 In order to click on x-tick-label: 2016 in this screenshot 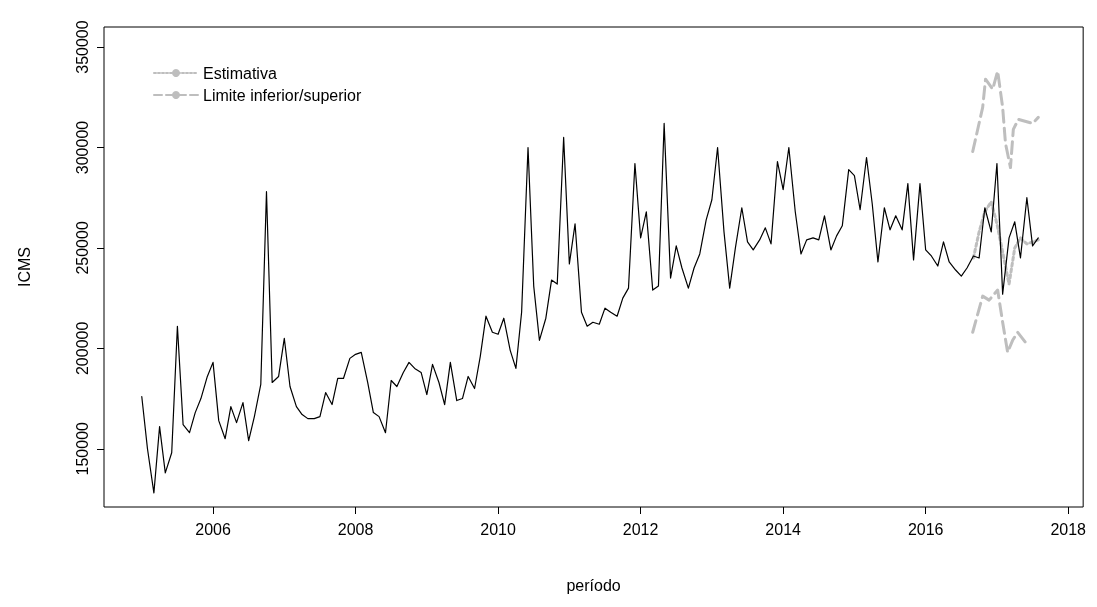, I will do `click(925, 529)`.